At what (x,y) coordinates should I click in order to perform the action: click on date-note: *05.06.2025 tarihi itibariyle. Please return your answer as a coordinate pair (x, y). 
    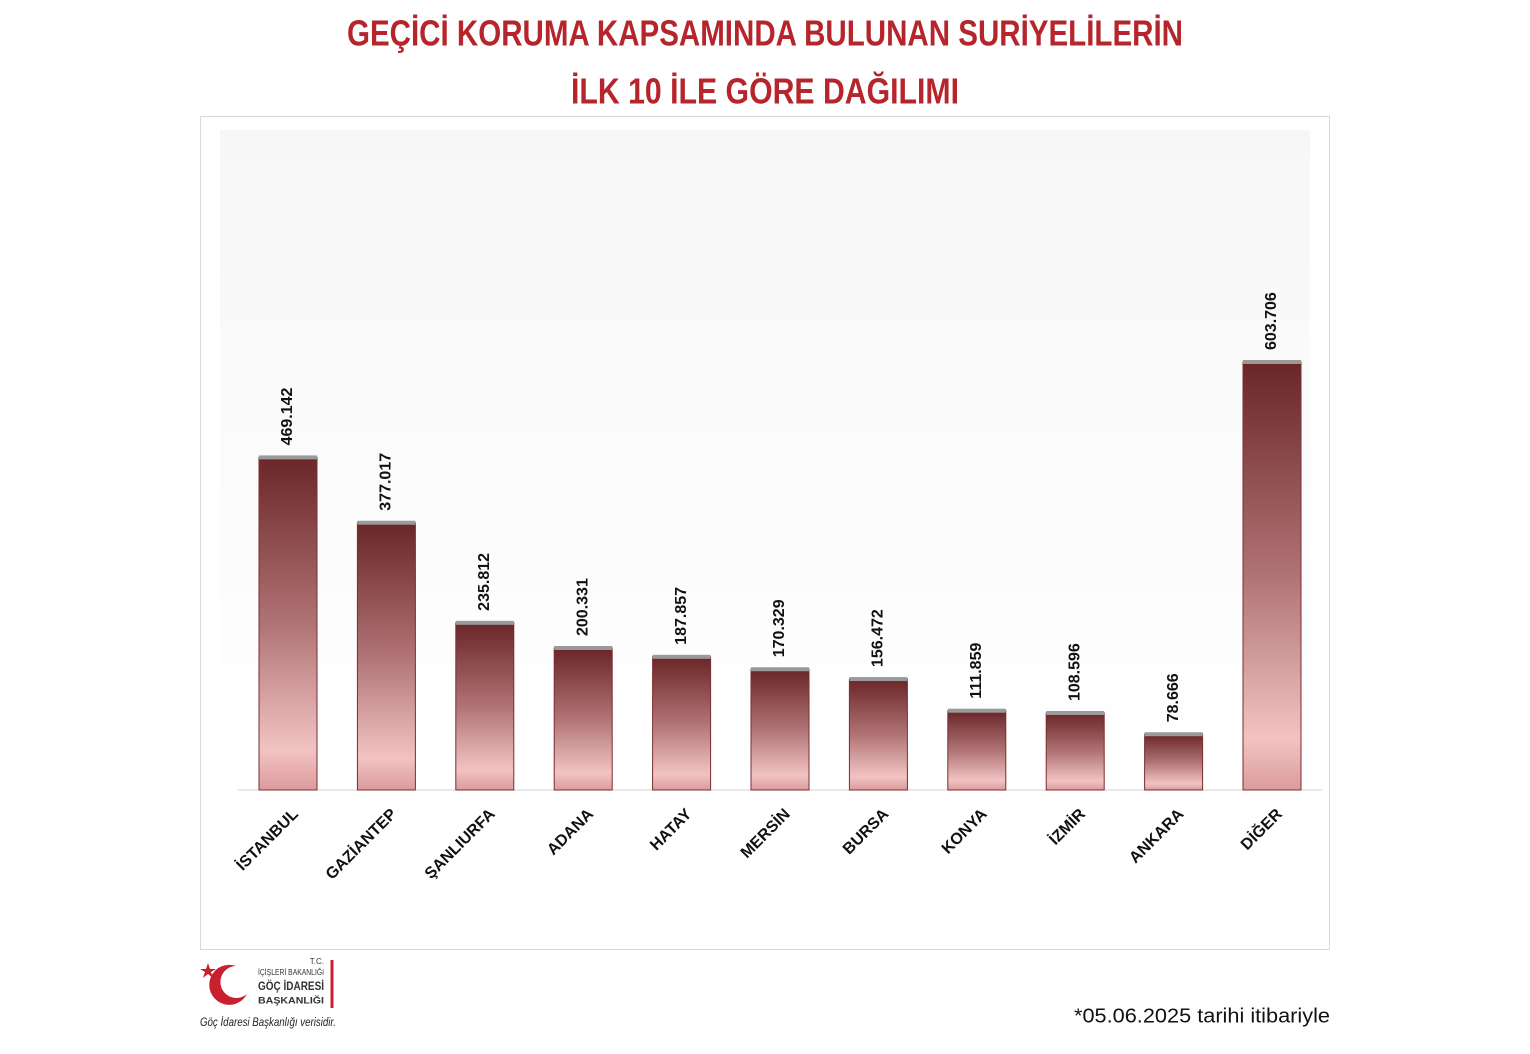
    Looking at the image, I should click on (1202, 1016).